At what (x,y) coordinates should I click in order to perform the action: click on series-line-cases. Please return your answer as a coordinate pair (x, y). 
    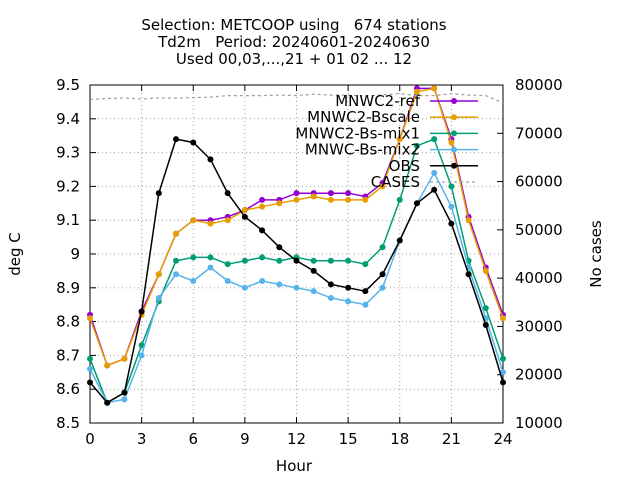
    Looking at the image, I should click on (296, 98).